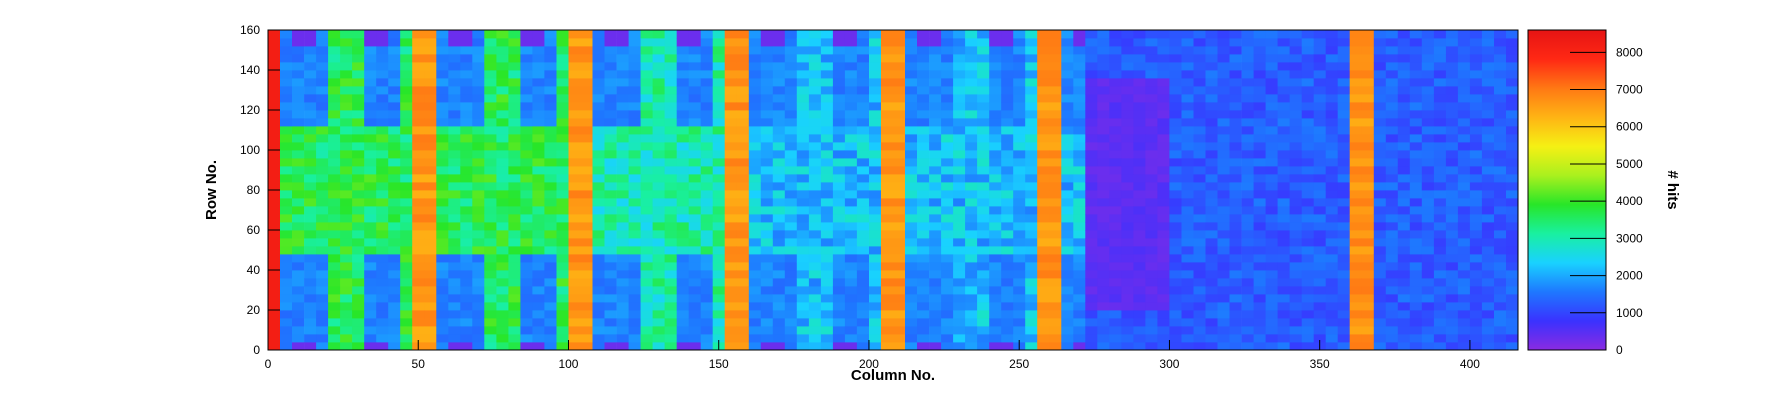 The width and height of the screenshot is (1784, 412). Describe the element at coordinates (250, 30) in the screenshot. I see `y-tick-label: 160` at that location.